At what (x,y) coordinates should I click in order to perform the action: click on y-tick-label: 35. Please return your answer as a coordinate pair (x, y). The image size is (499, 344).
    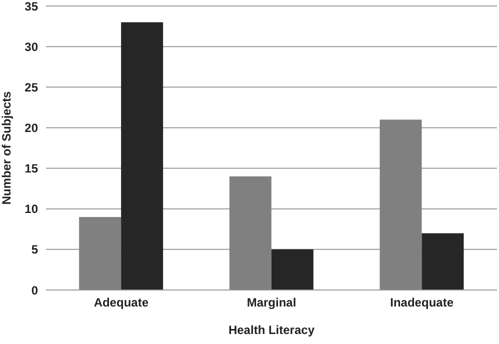
    Looking at the image, I should click on (31, 7).